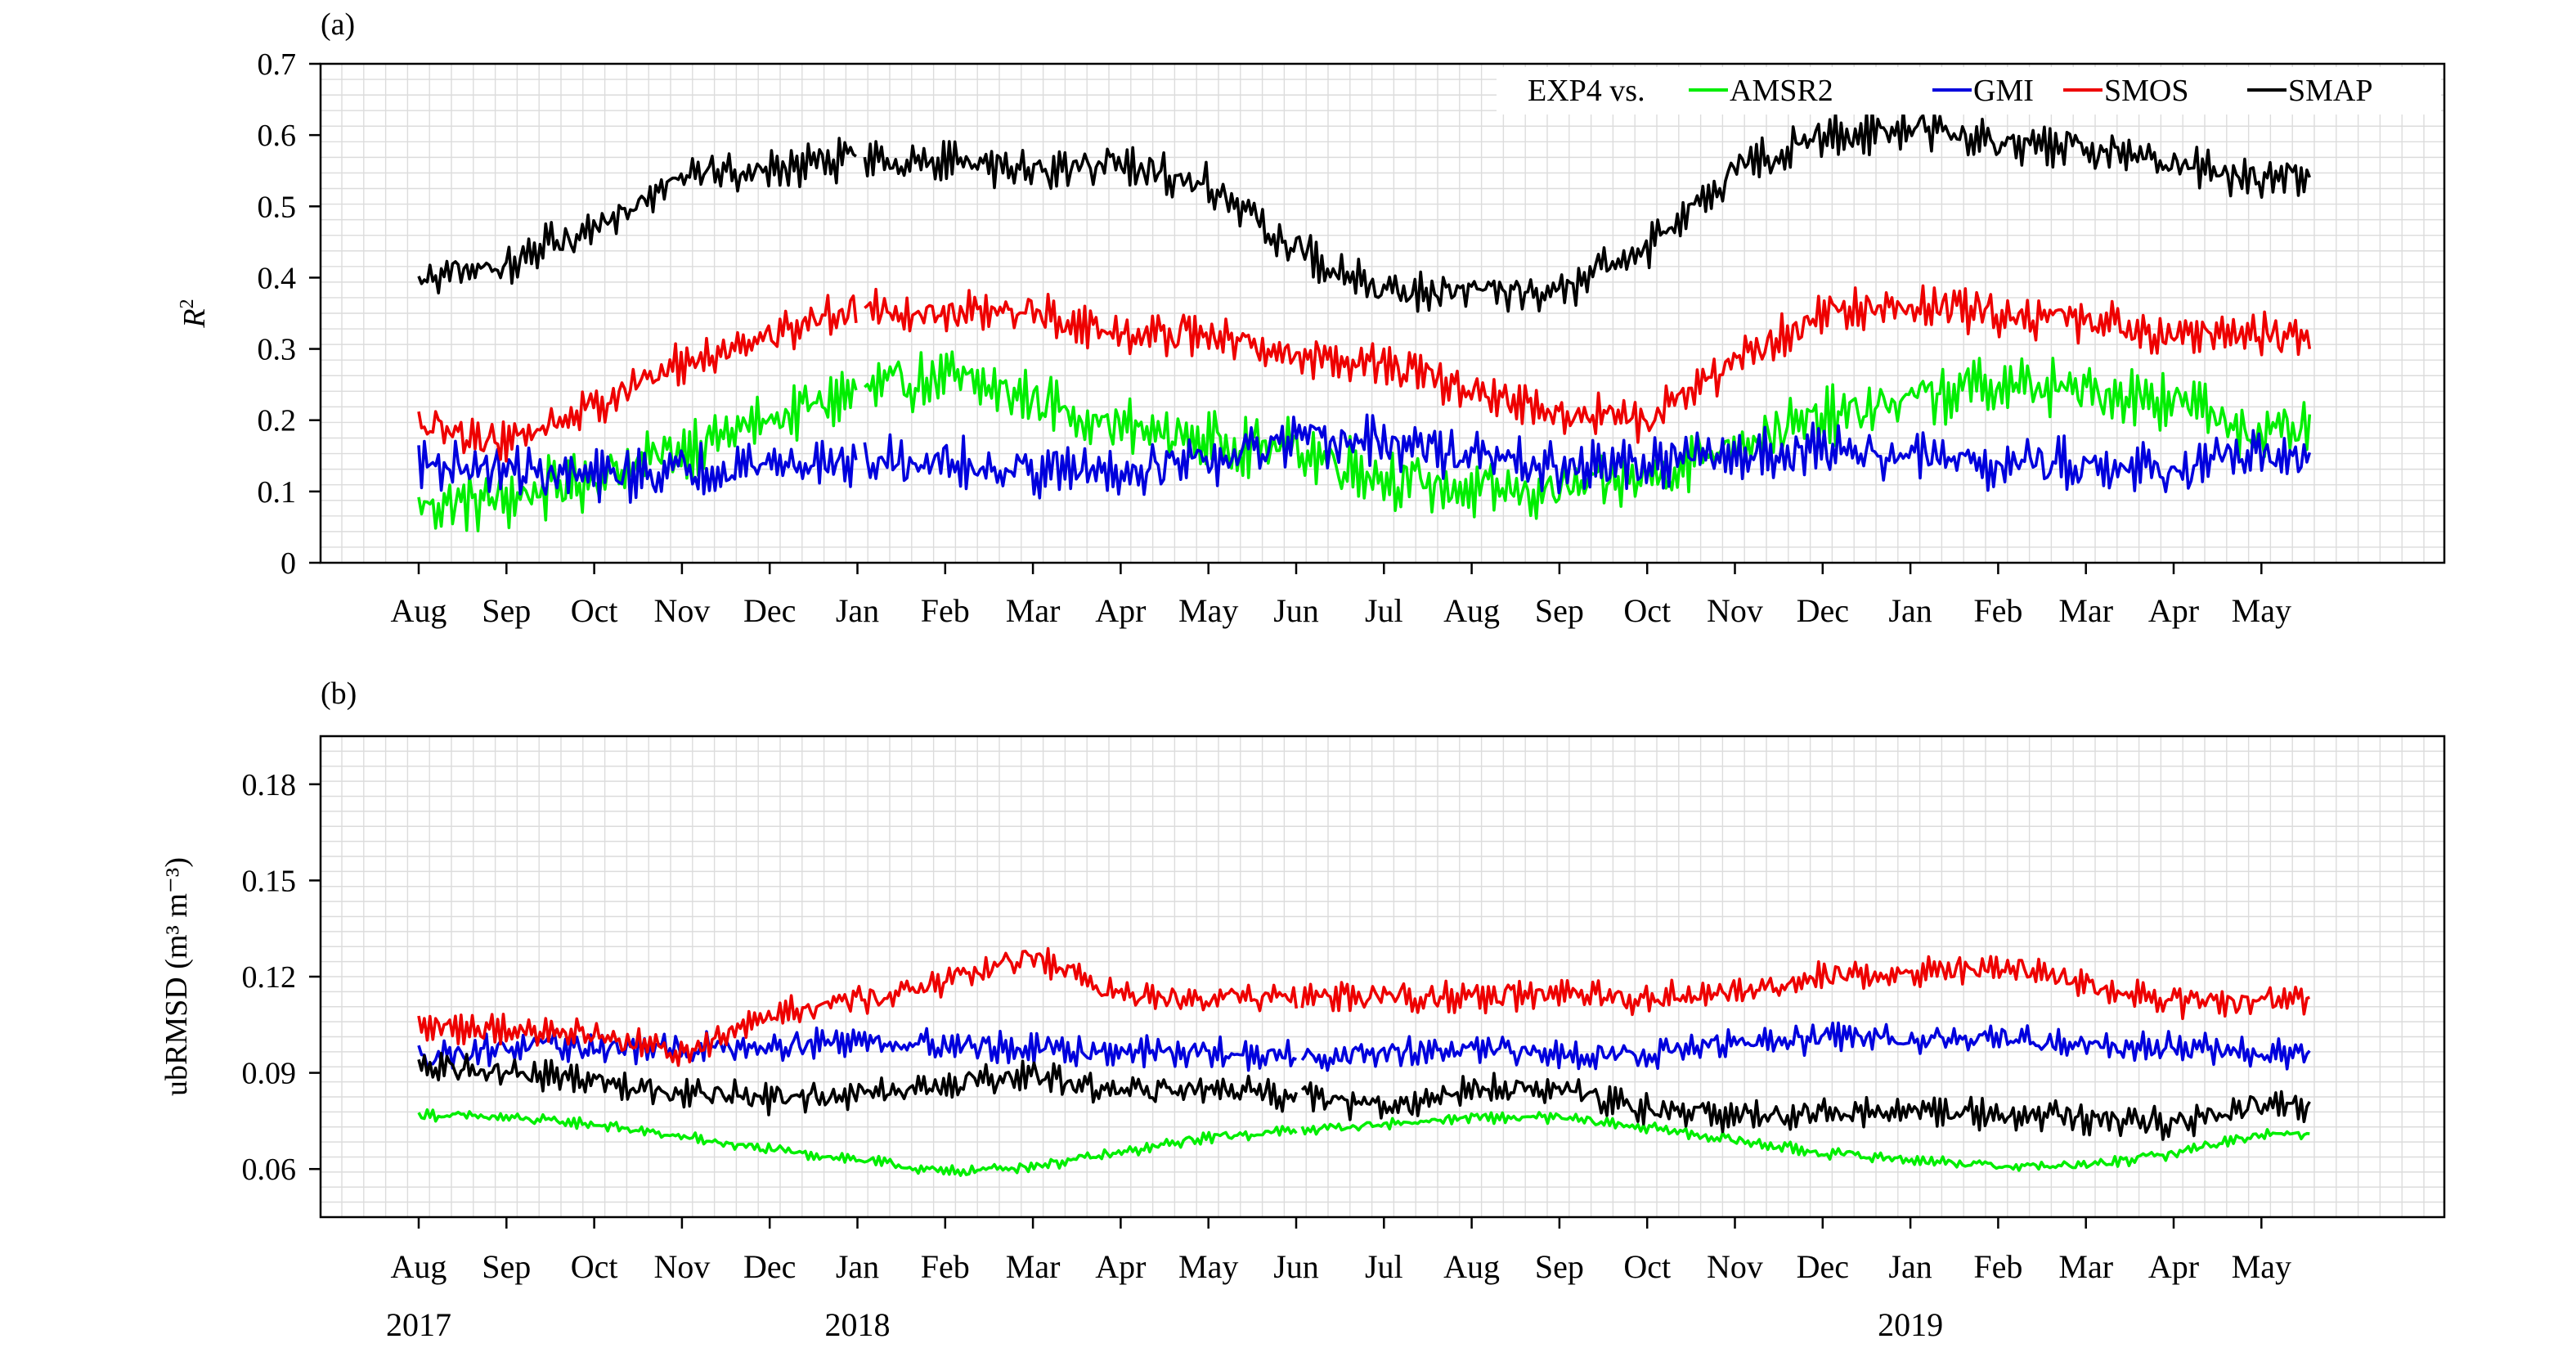 This screenshot has width=2576, height=1348. What do you see at coordinates (277, 350) in the screenshot?
I see `y-tick-label: 0.3` at bounding box center [277, 350].